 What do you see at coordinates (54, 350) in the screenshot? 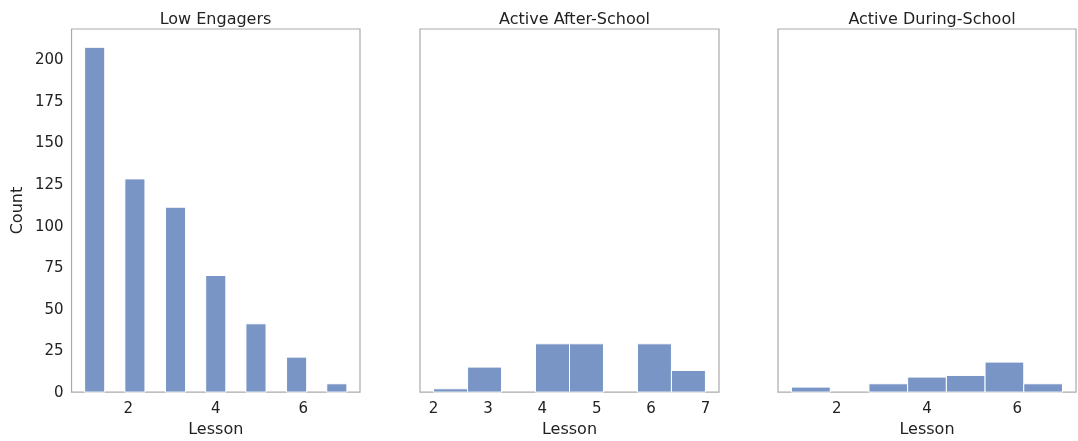
I see `y-tick-label: 25` at bounding box center [54, 350].